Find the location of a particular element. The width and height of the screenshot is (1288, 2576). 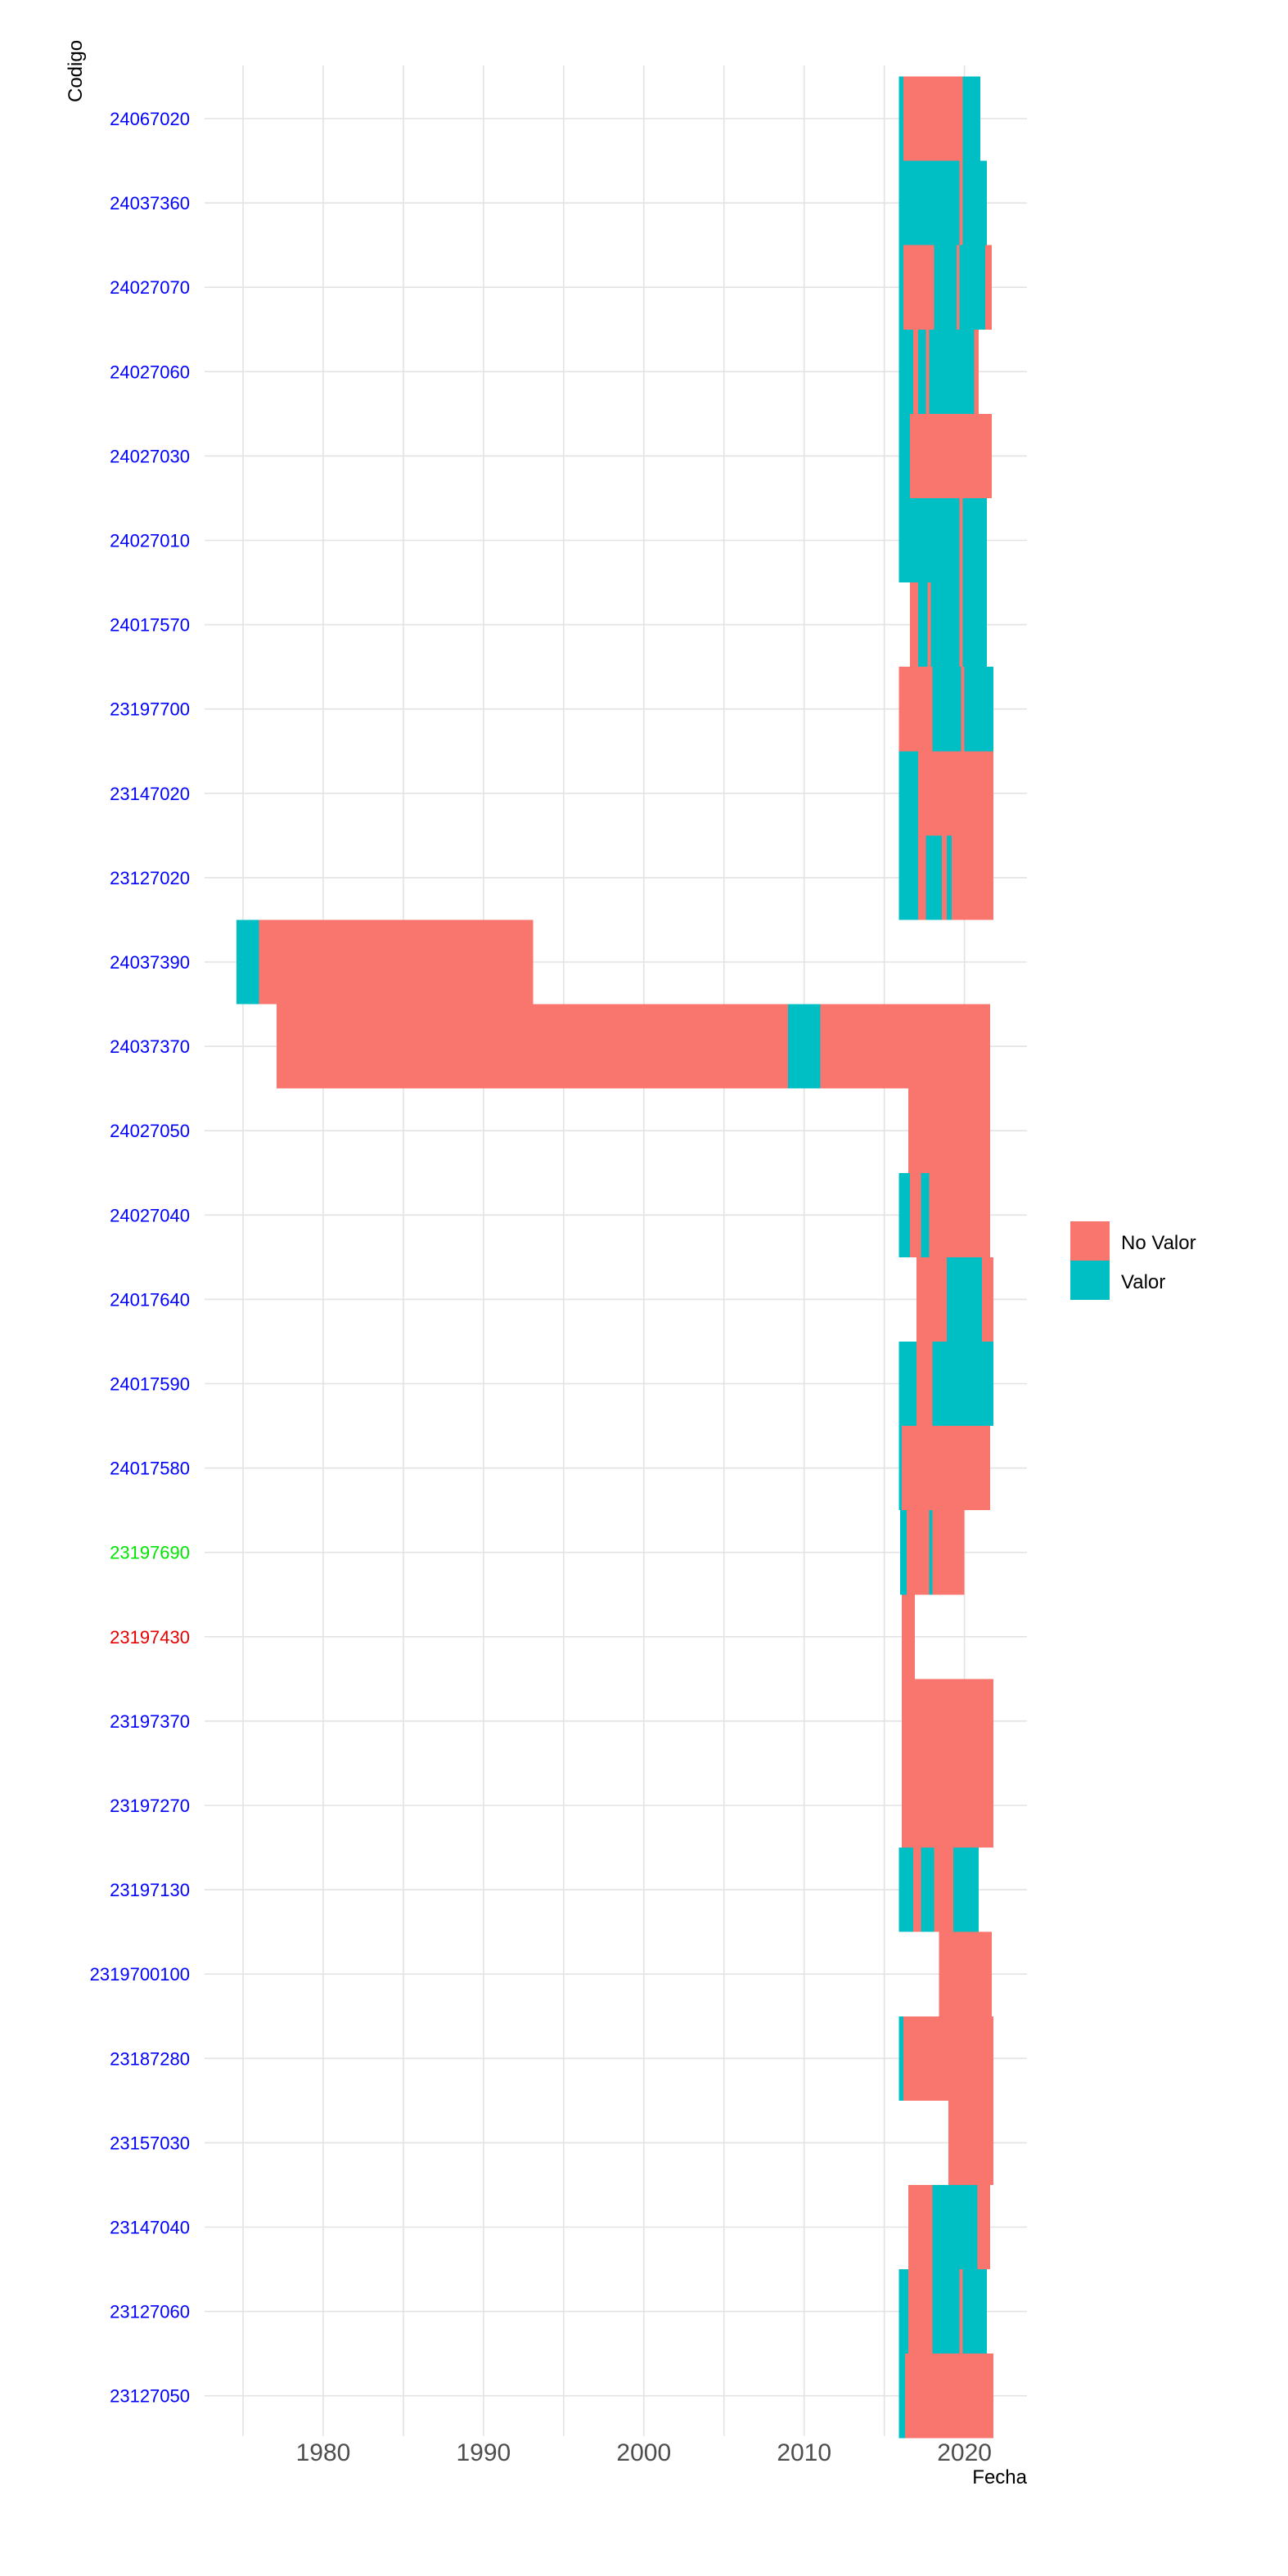

y-tick-label-24027060: 24027060 is located at coordinates (150, 372).